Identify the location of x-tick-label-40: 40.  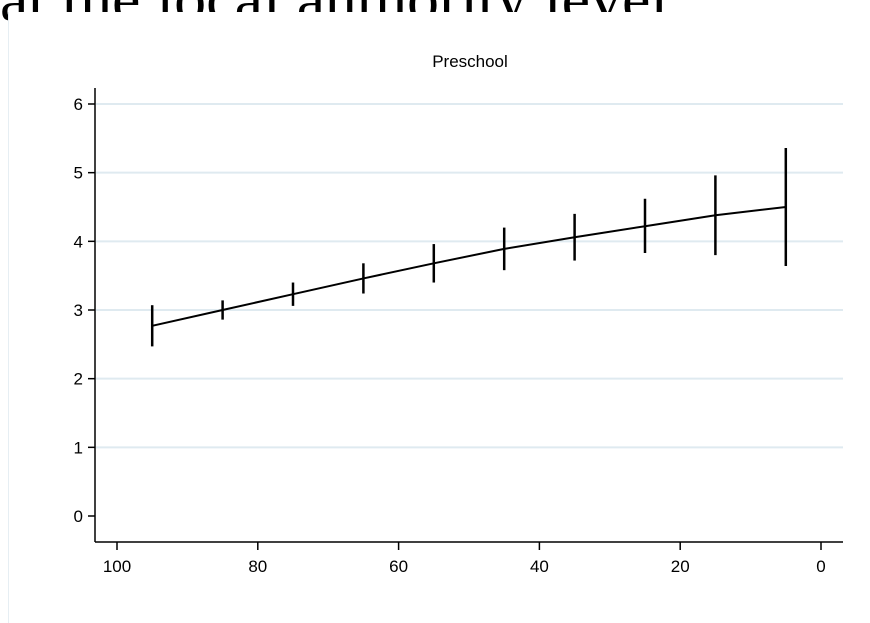
(539, 566).